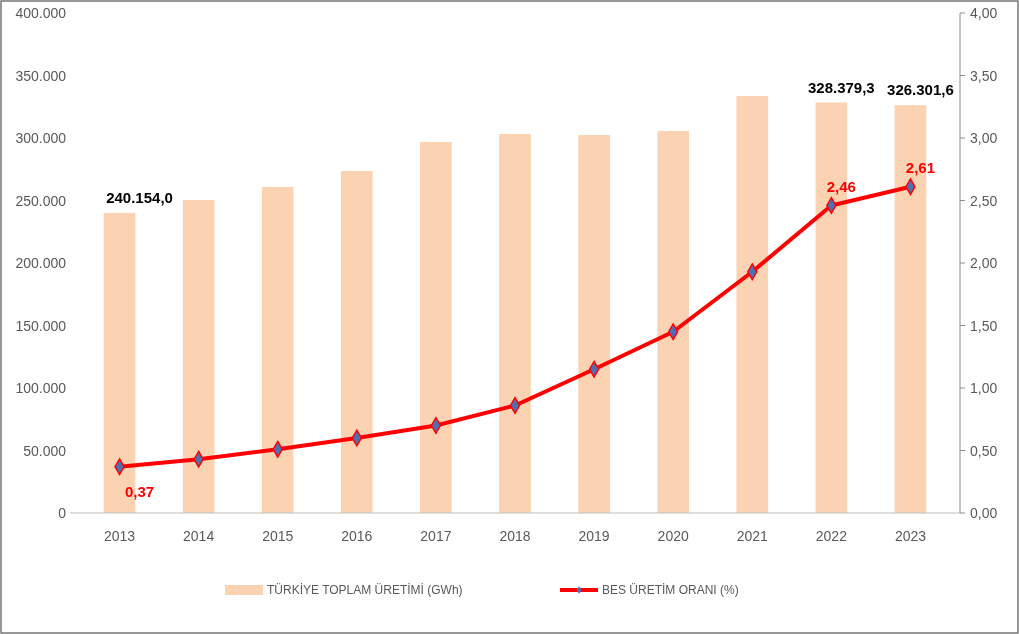  What do you see at coordinates (984, 200) in the screenshot?
I see `y2-tick-label: 2,50` at bounding box center [984, 200].